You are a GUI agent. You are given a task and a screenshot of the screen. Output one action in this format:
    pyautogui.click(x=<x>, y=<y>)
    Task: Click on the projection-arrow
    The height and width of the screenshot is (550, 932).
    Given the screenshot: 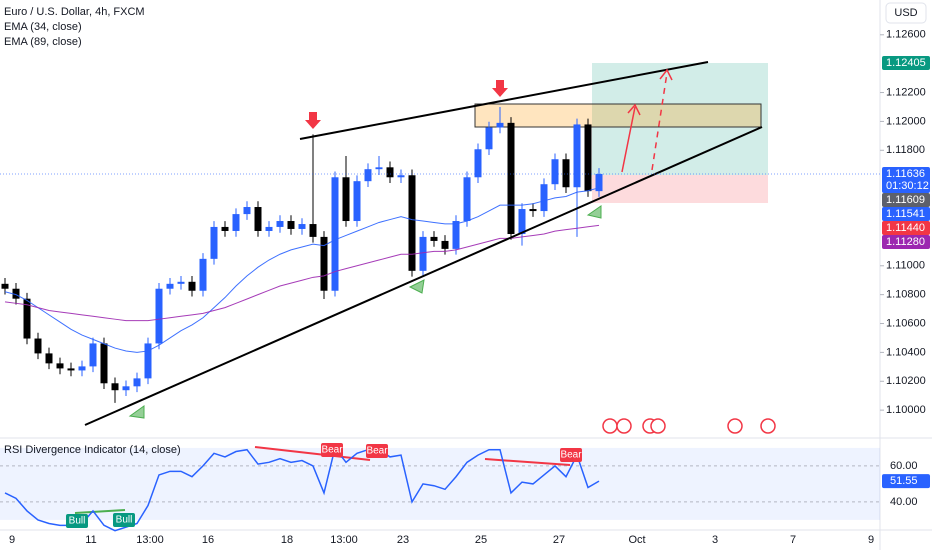 What is the action you would take?
    pyautogui.click(x=628, y=139)
    